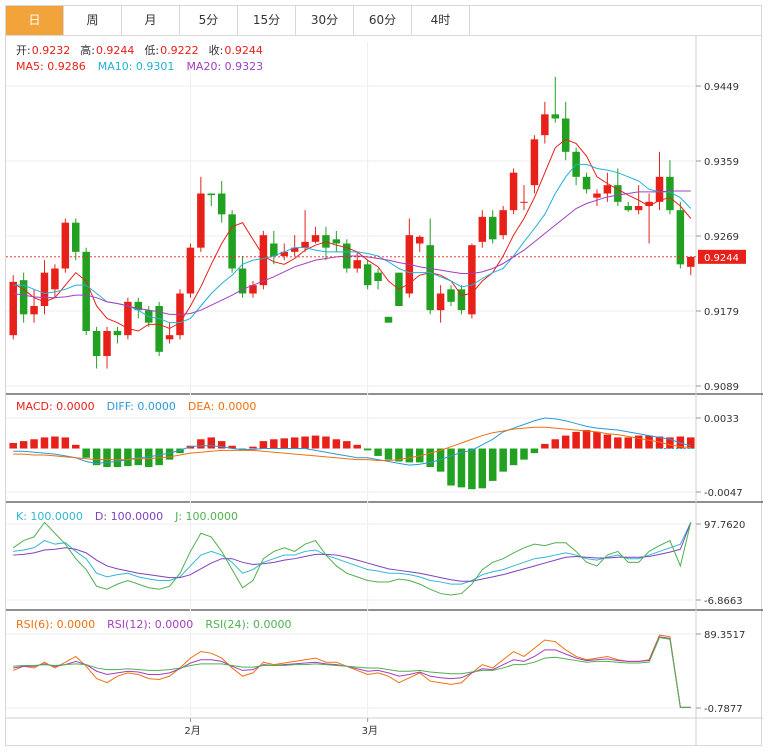 The image size is (768, 753). I want to click on j-line, so click(352, 558).